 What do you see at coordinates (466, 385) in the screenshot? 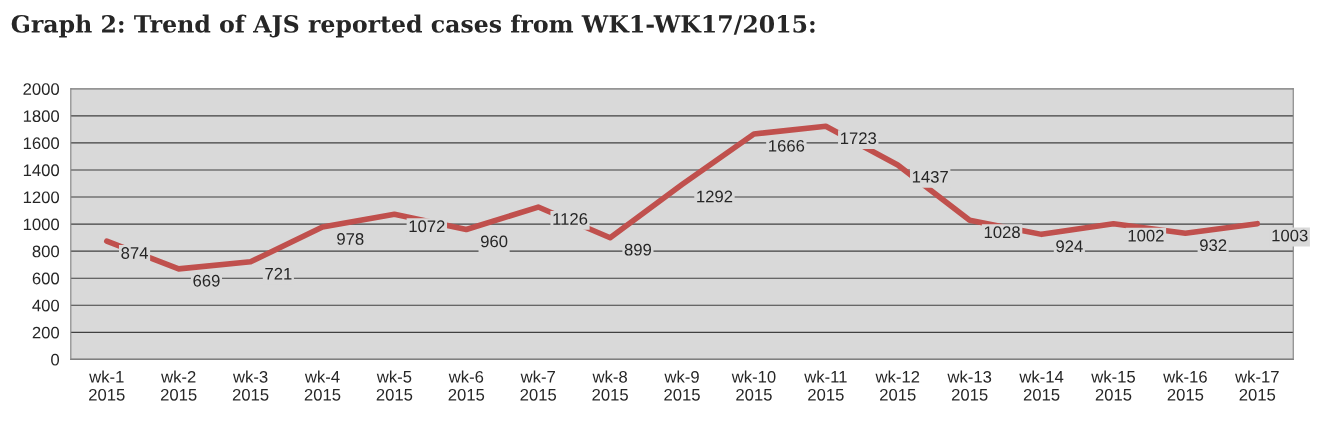
I see `x-tick-label: wk-6 2015` at bounding box center [466, 385].